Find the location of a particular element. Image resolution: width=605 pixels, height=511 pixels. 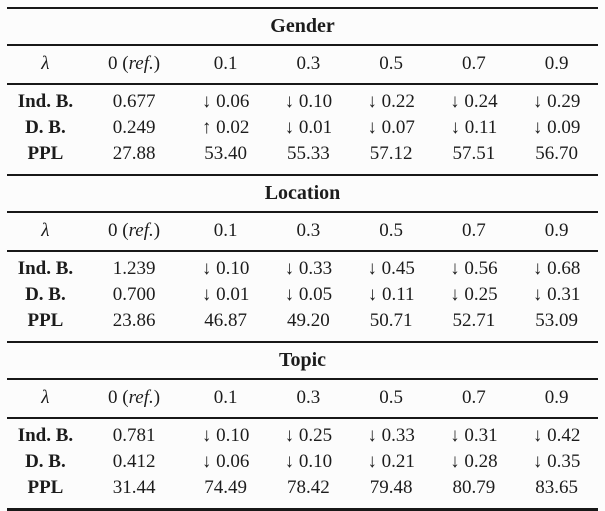

section-title: Topic is located at coordinates (302, 360).